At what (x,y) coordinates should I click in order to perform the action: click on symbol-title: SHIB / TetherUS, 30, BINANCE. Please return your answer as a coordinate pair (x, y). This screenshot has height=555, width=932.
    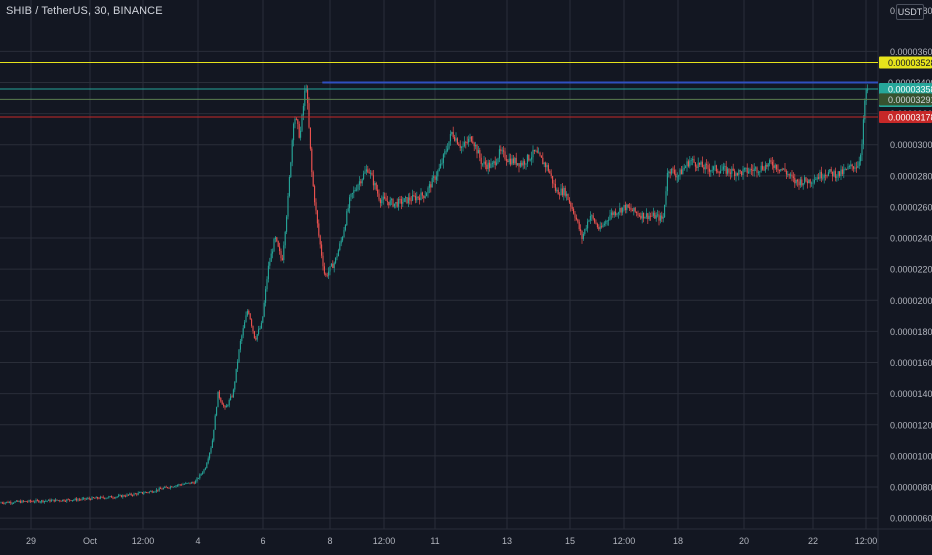
    Looking at the image, I should click on (84, 11).